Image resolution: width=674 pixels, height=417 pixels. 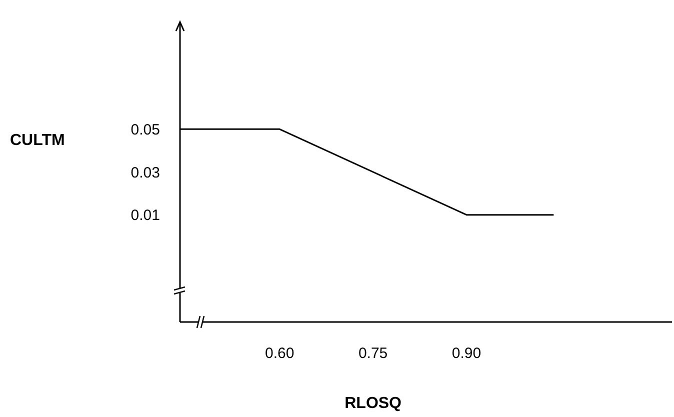 What do you see at coordinates (373, 403) in the screenshot?
I see `x-axis-title: RLOSQ` at bounding box center [373, 403].